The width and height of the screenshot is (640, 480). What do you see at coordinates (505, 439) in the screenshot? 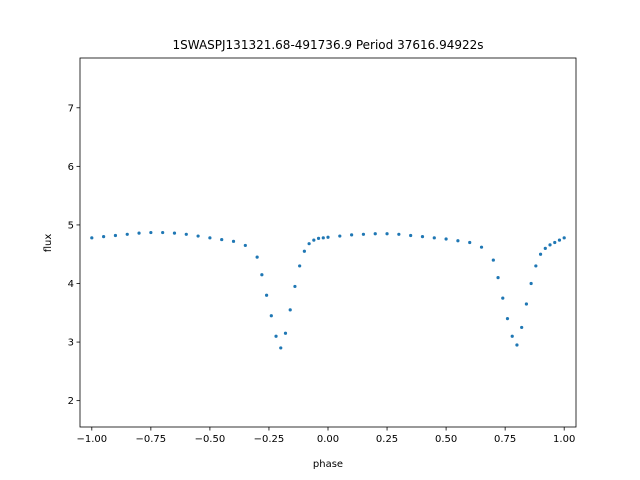
I see `x-tick-label: 0.75` at bounding box center [505, 439].